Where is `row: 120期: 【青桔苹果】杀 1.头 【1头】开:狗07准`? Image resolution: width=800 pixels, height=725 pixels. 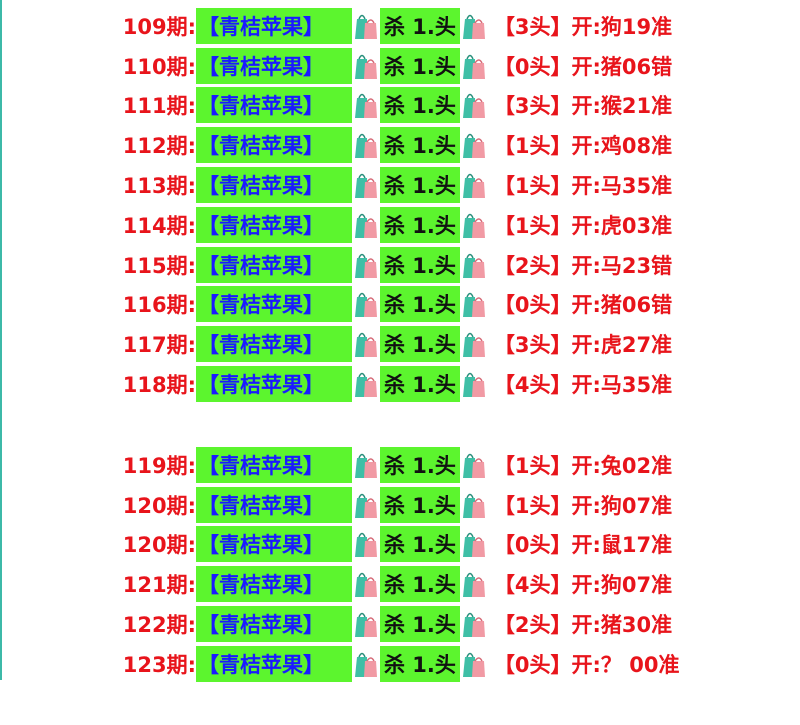
row: 120期: 【青桔苹果】杀 1.头 【1头】开:狗07准 is located at coordinates (400, 505).